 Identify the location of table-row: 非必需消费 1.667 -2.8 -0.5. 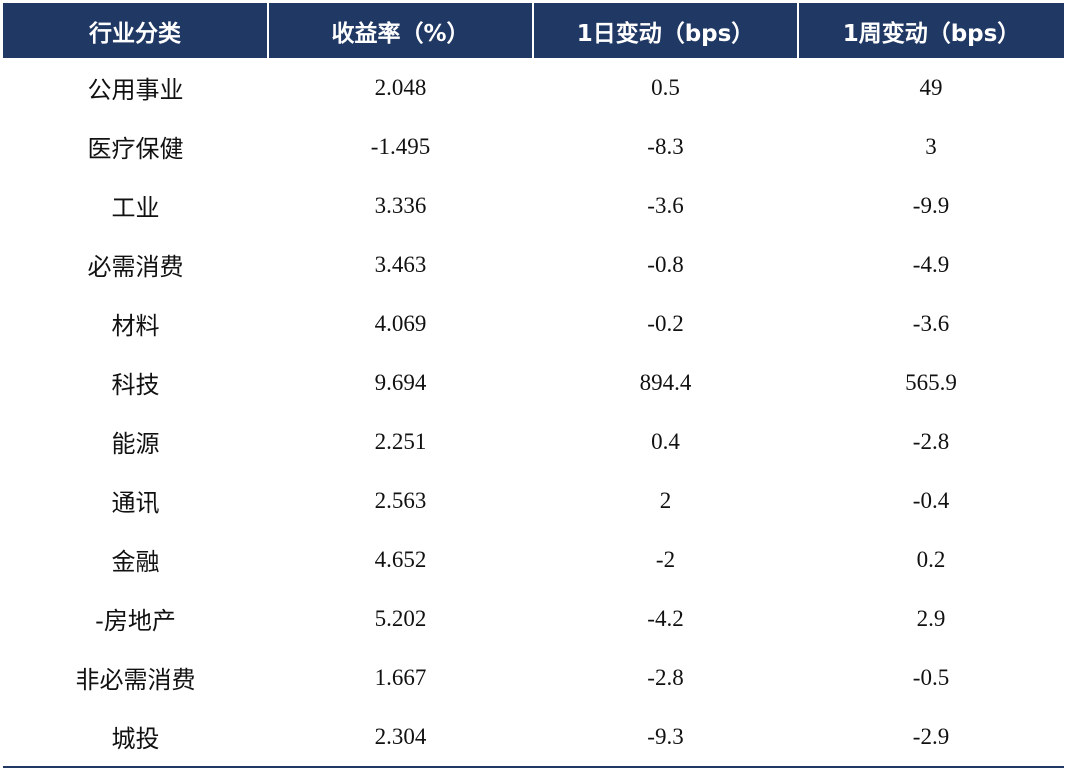
(533, 677).